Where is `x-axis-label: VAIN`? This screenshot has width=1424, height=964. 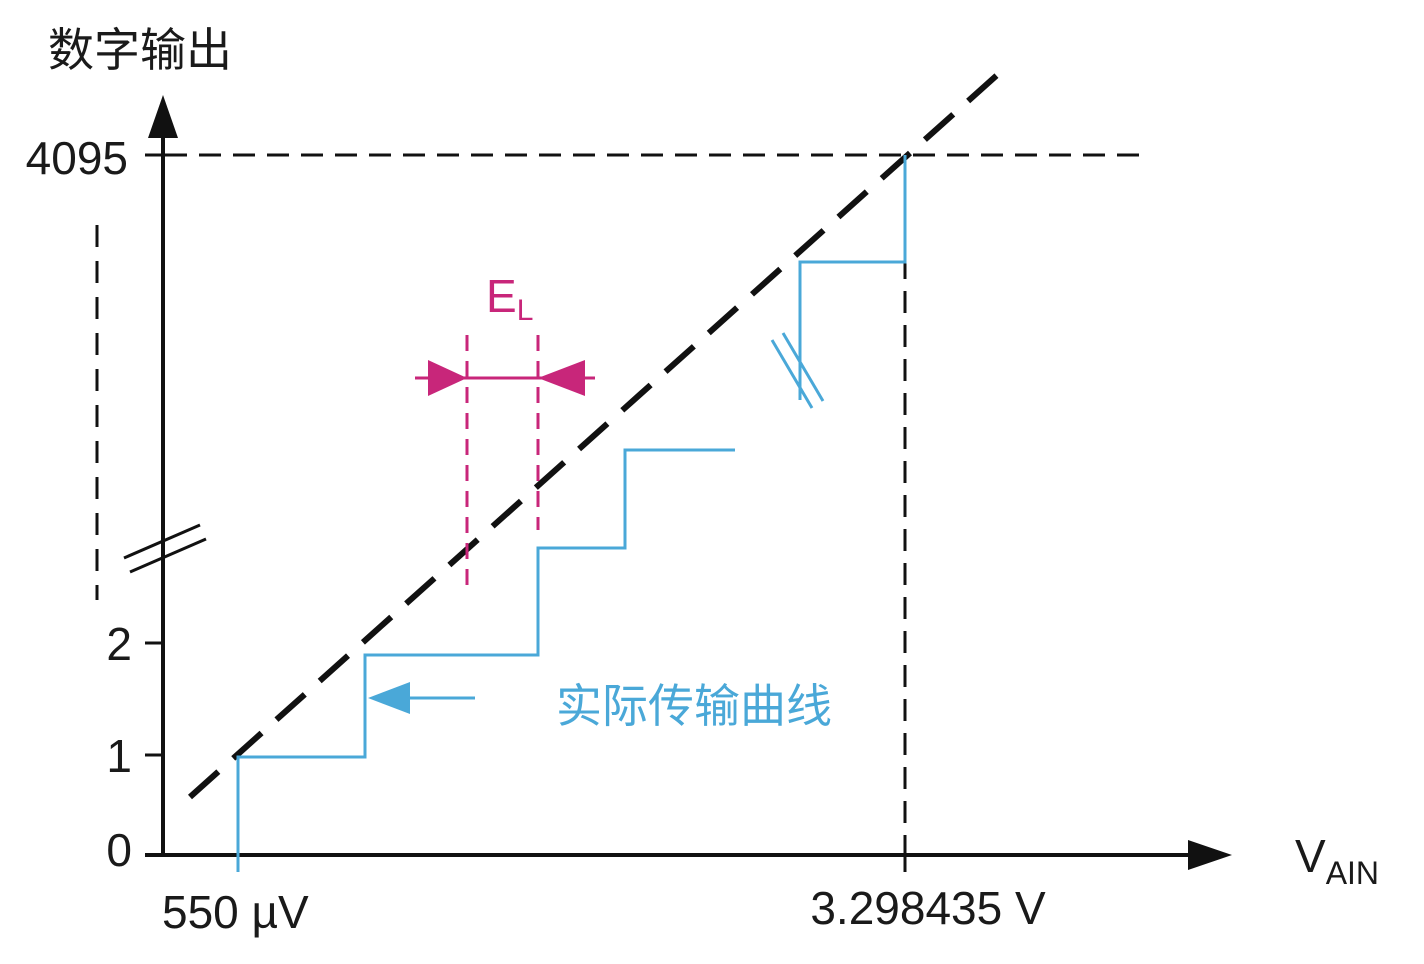
x-axis-label: VAIN is located at coordinates (1337, 860).